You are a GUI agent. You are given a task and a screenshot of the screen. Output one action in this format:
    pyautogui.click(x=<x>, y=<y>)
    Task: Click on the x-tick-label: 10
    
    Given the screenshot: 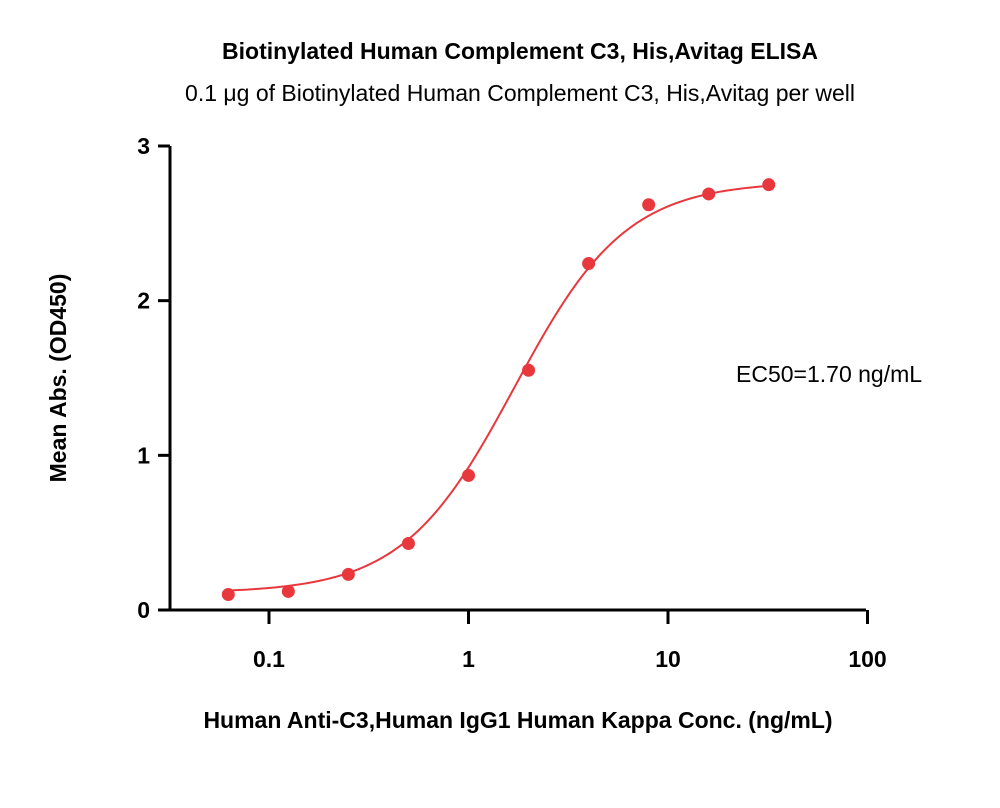 What is the action you would take?
    pyautogui.click(x=668, y=659)
    